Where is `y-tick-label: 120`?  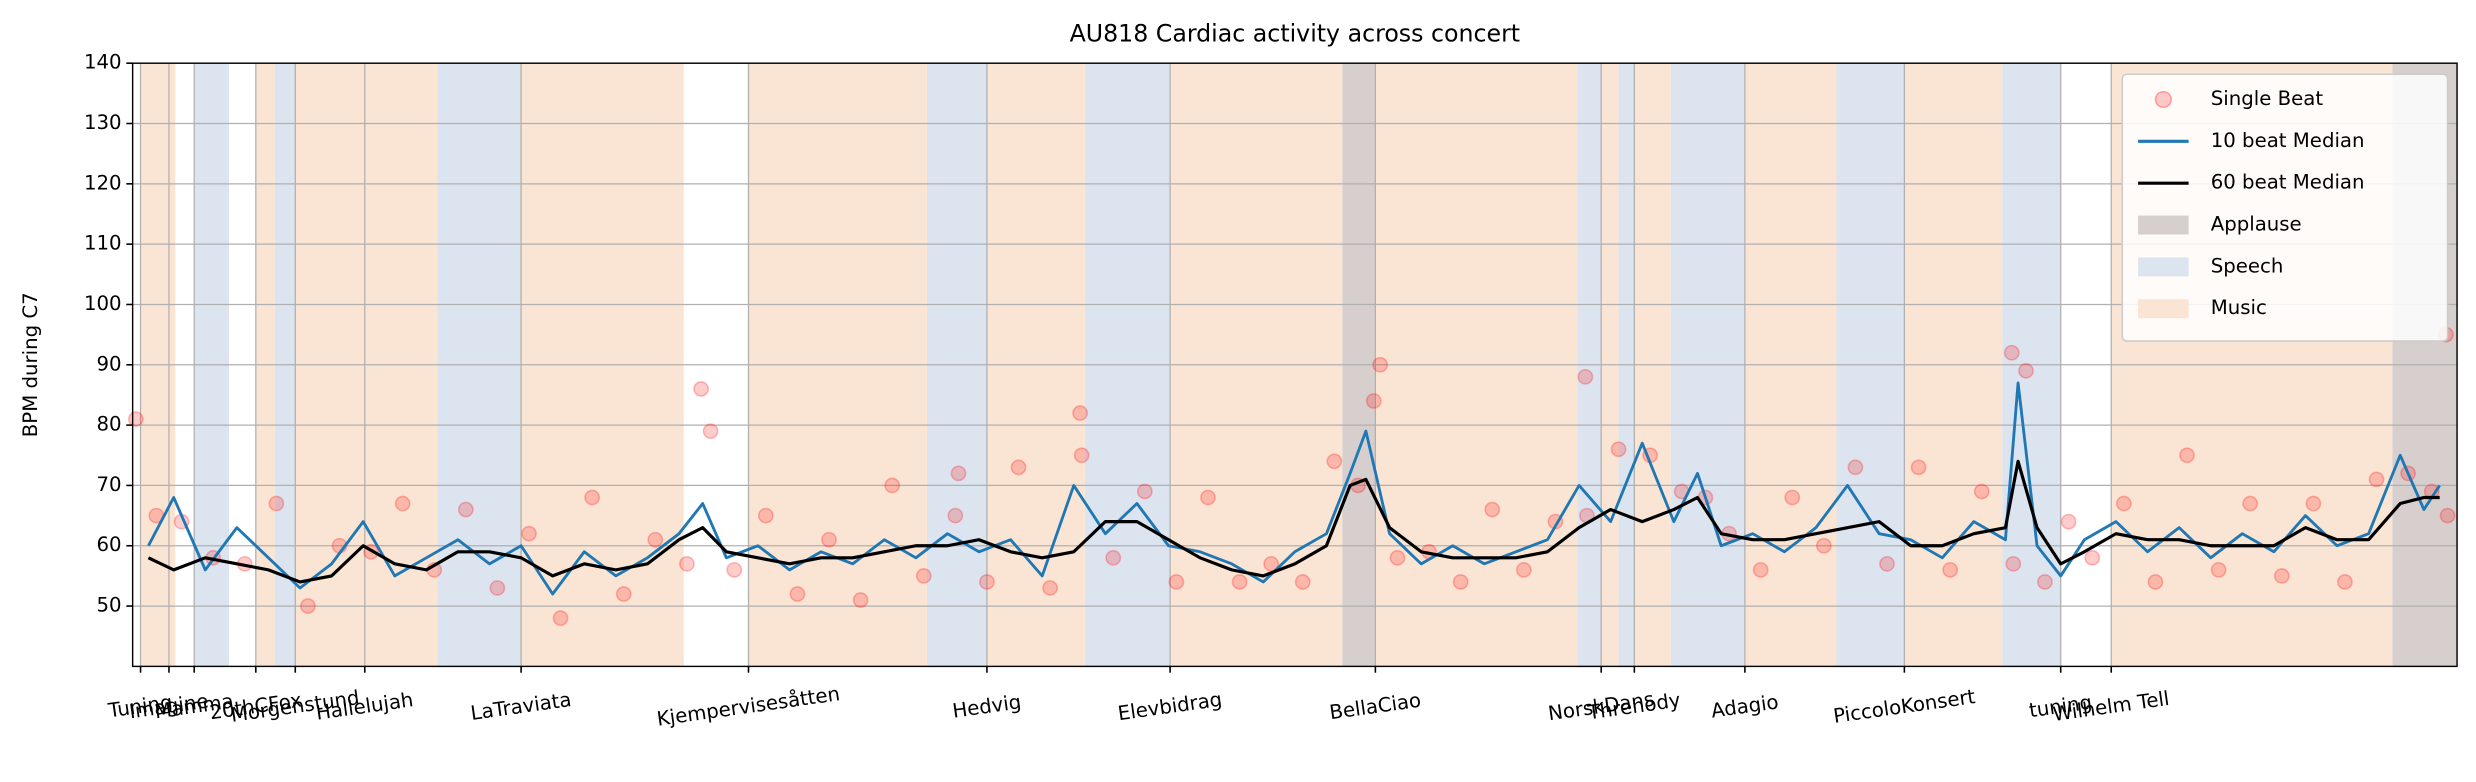 y-tick-label: 120 is located at coordinates (103, 182).